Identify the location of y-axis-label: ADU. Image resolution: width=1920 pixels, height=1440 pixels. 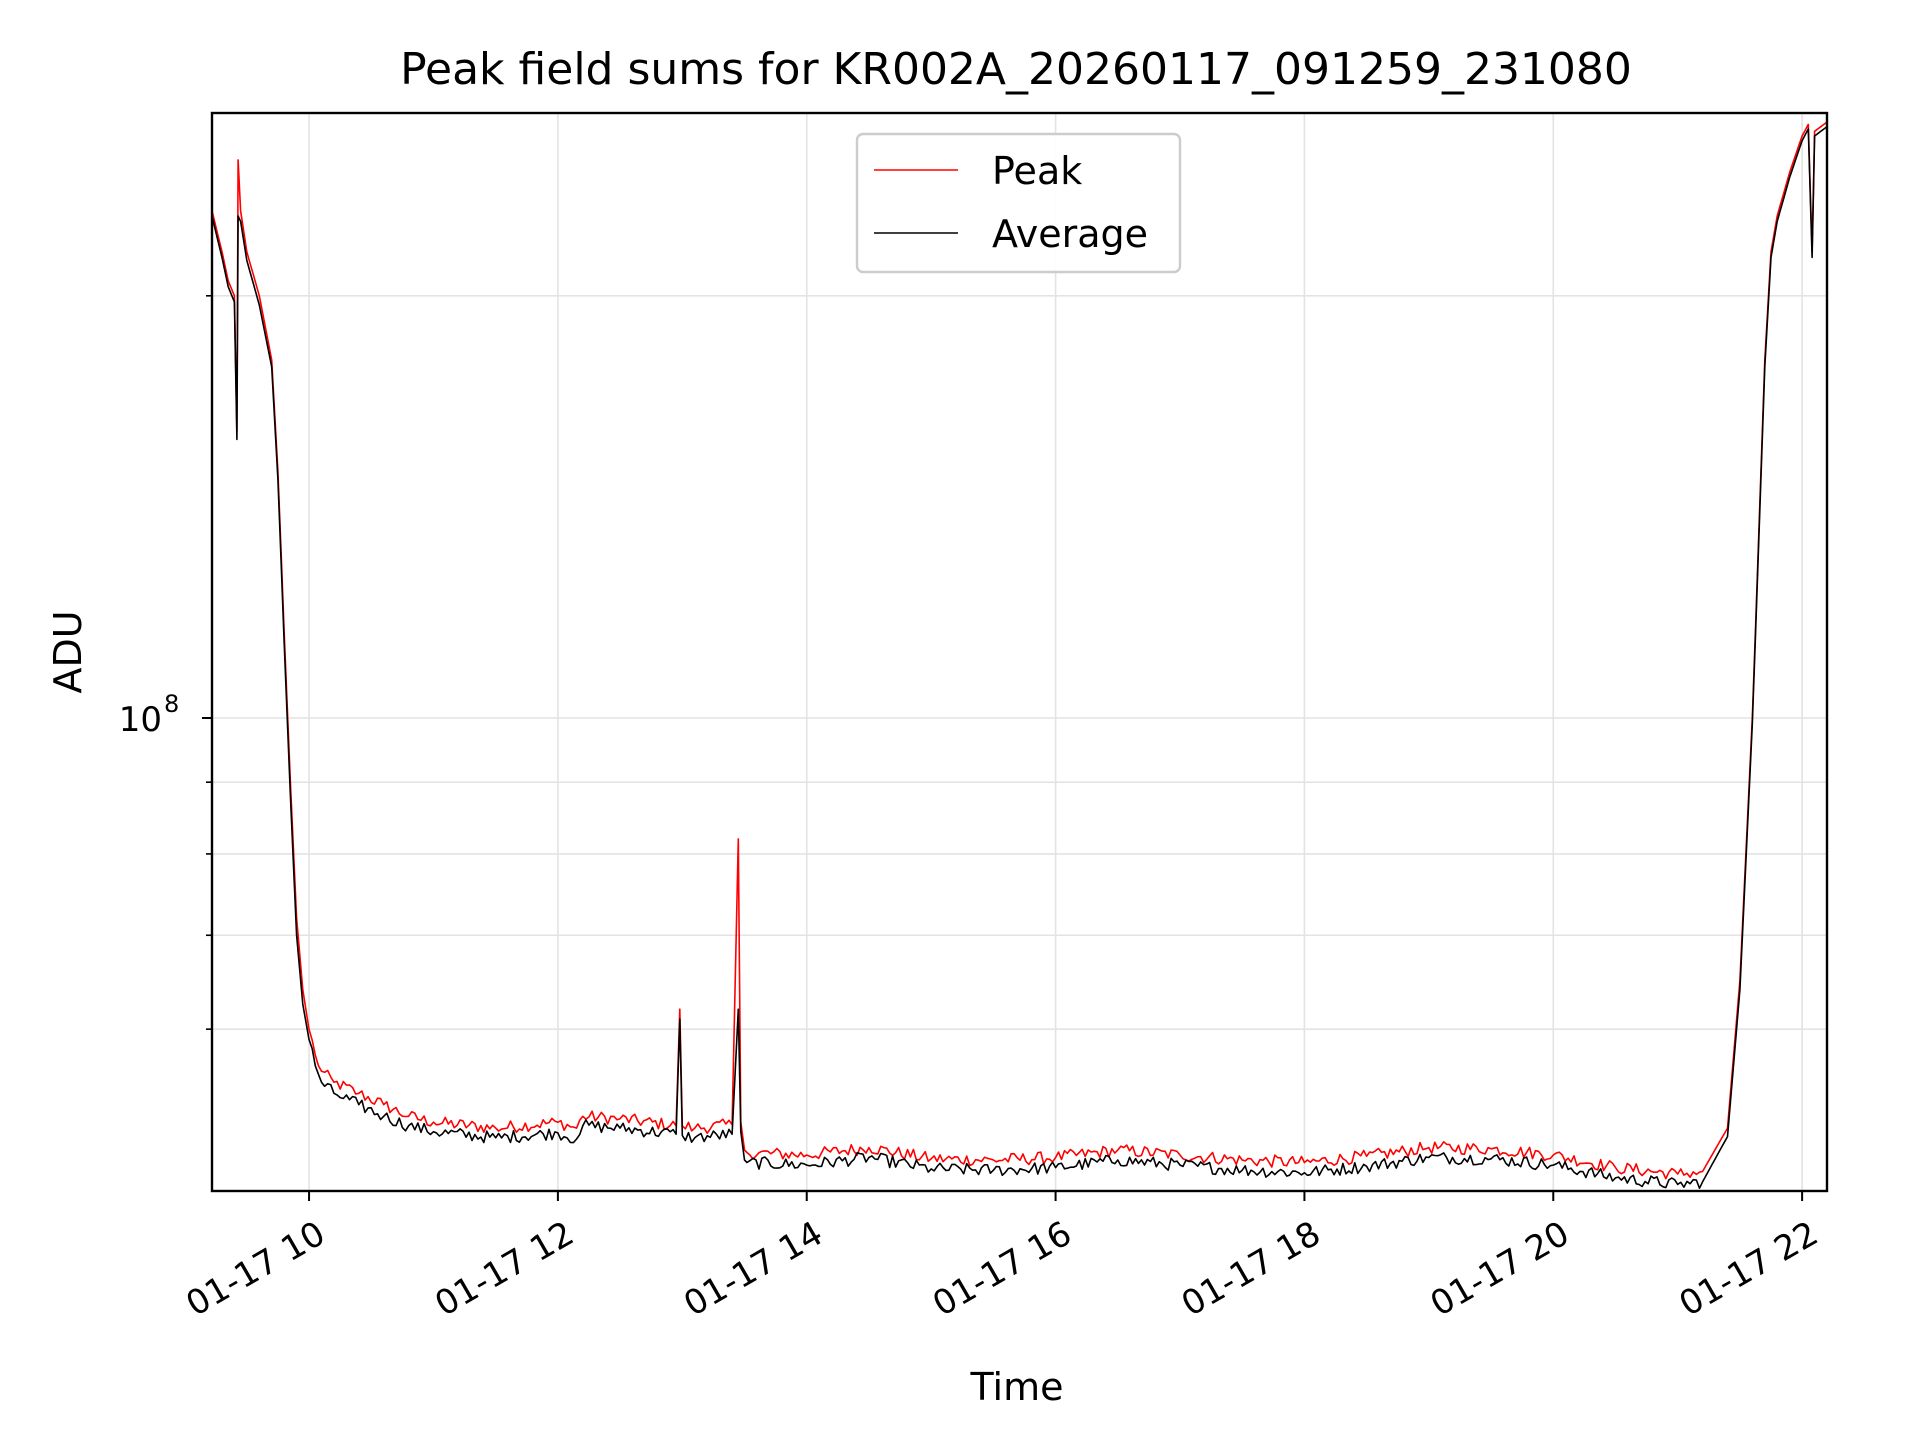
(68, 651).